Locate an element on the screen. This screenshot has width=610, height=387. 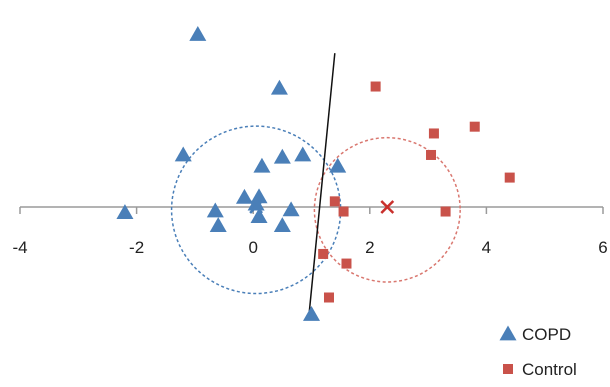
x-tick-label: -2 is located at coordinates (136, 247).